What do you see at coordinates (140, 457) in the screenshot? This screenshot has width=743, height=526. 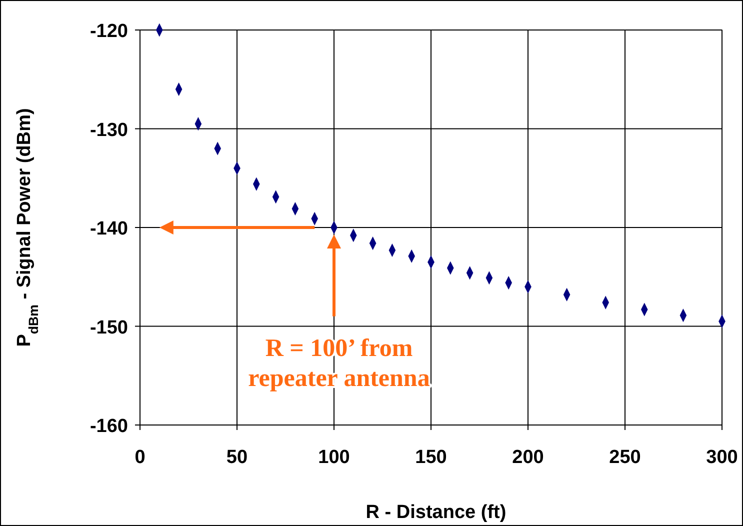 I see `x-tick-label: 0` at bounding box center [140, 457].